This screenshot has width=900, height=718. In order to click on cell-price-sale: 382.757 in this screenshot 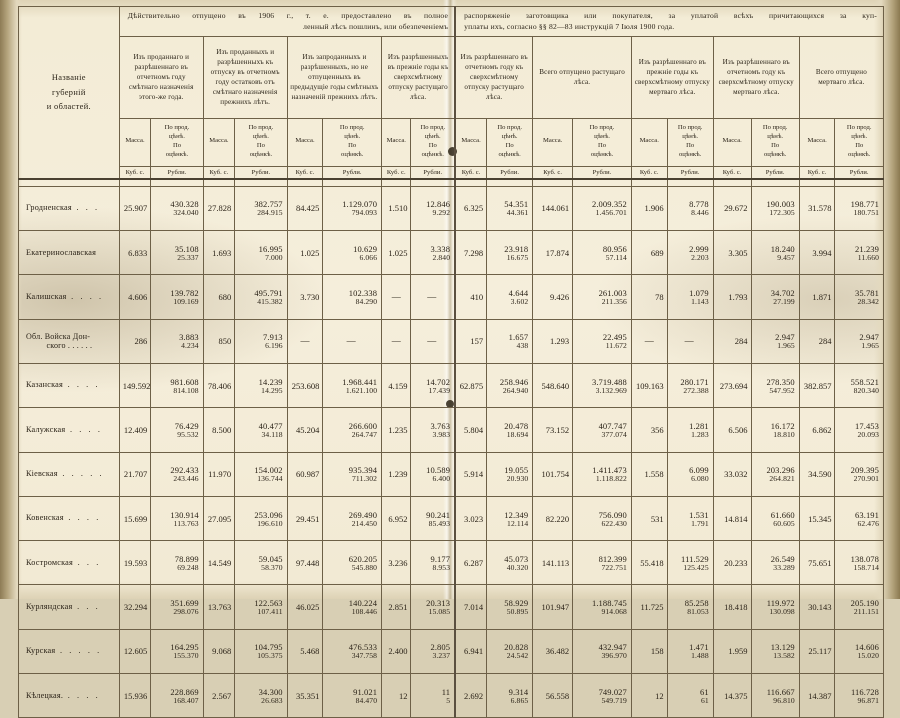, I will do `click(268, 204)`.